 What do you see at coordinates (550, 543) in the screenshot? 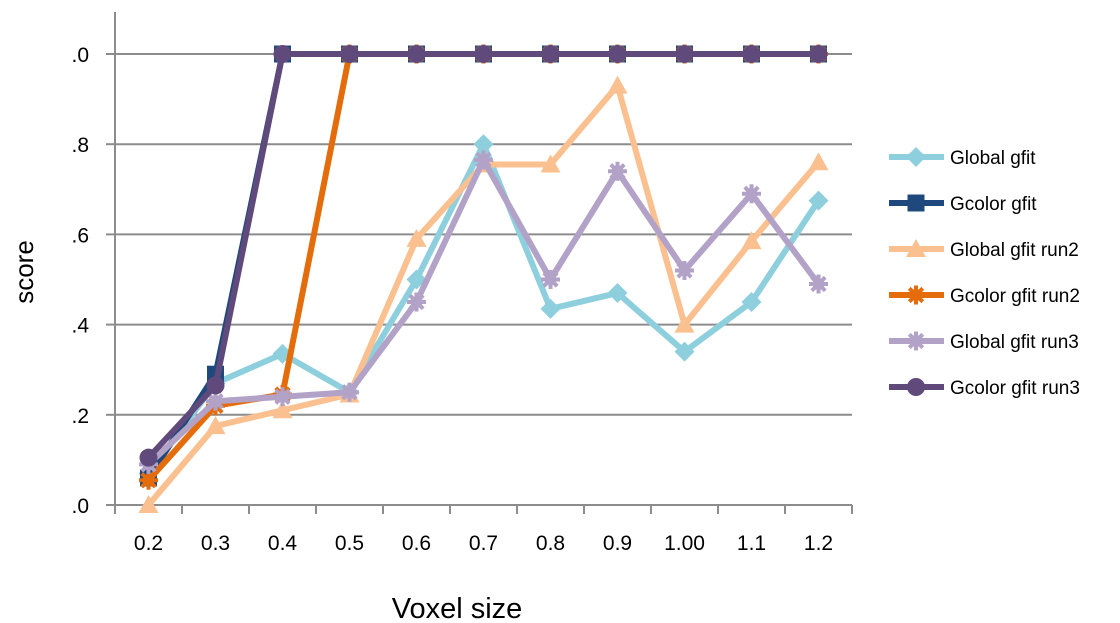
I see `x-tick-label: 0.8` at bounding box center [550, 543].